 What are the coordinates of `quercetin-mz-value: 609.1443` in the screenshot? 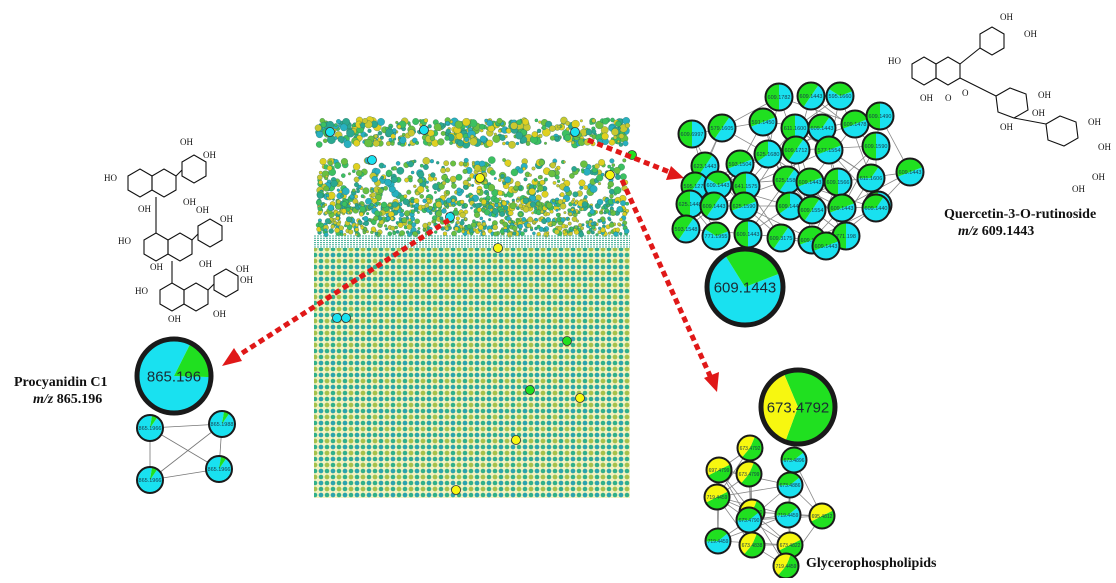 It's located at (1008, 231).